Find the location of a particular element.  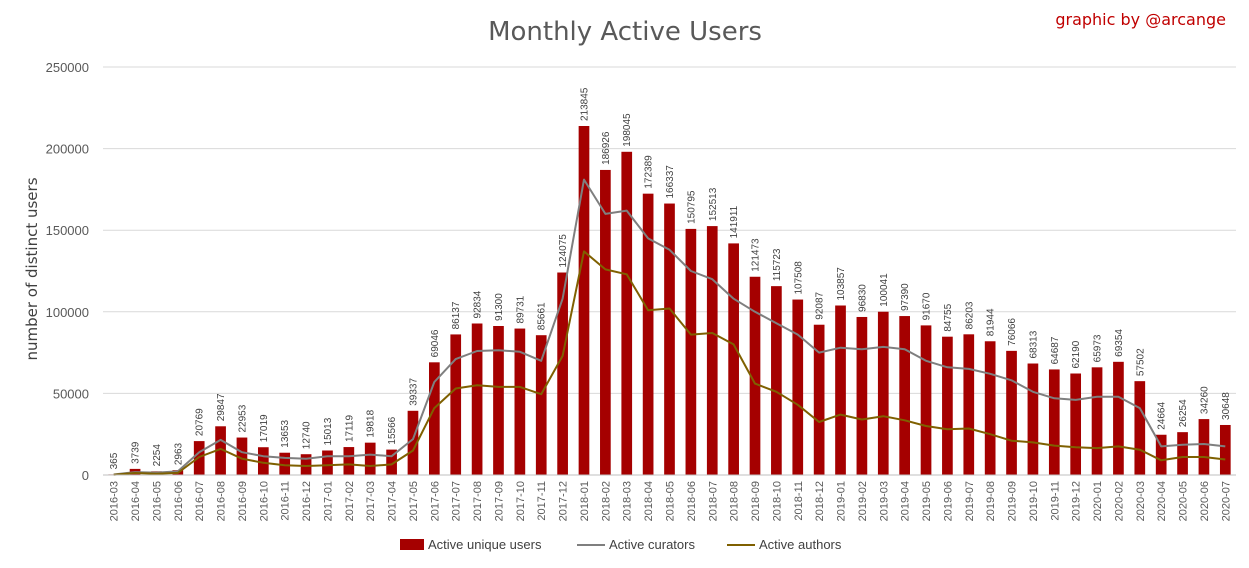

data-label: 96830 is located at coordinates (862, 298).